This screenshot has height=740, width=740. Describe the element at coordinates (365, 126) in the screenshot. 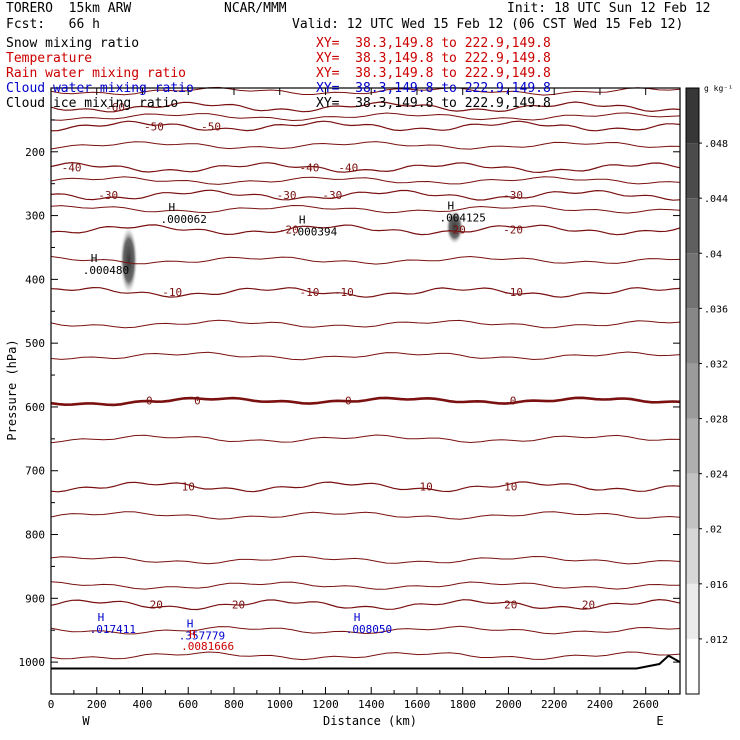

I see `isotherm--50` at that location.